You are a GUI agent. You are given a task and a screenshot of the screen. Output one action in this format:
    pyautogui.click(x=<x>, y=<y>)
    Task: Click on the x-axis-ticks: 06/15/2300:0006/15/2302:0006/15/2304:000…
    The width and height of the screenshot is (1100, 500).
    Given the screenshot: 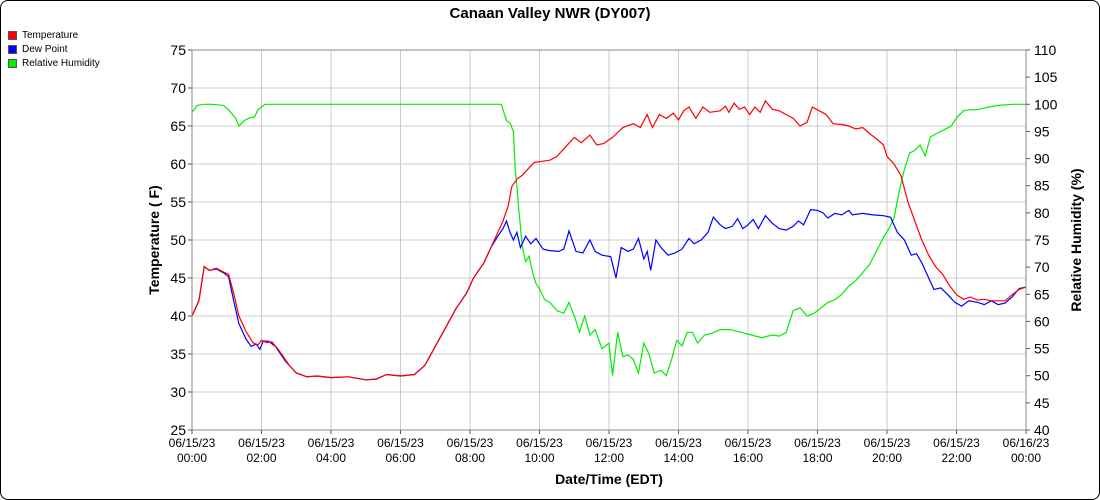 What is the action you would take?
    pyautogui.click(x=609, y=447)
    